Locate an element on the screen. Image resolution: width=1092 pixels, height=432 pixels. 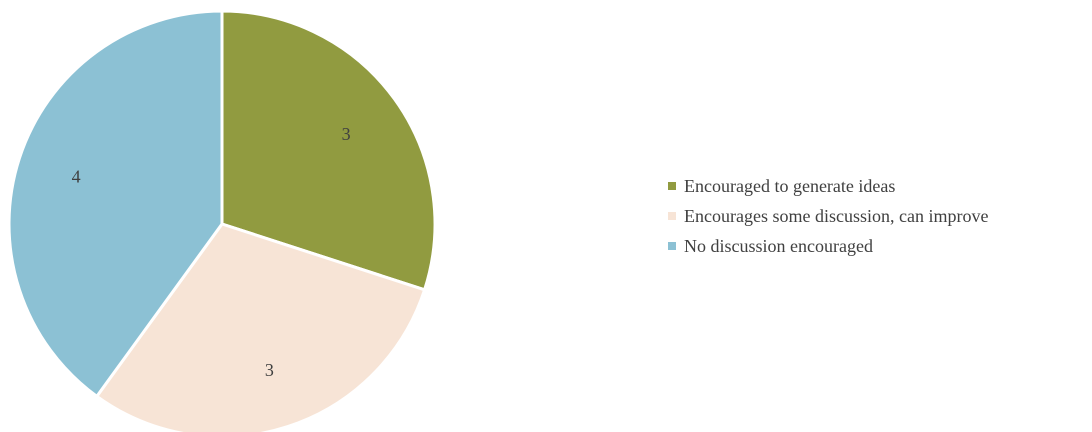
legend-item-encourages-some-discussion: Encourages some discussion, can improve is located at coordinates (880, 216).